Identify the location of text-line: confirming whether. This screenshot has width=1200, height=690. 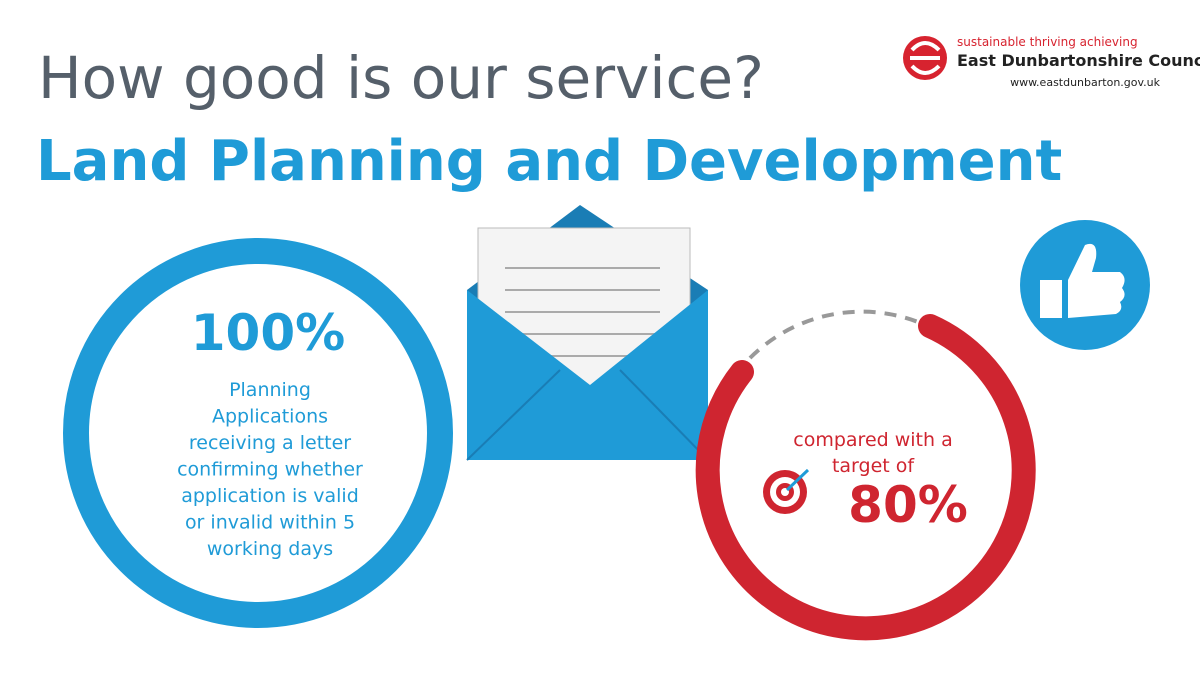
(270, 470).